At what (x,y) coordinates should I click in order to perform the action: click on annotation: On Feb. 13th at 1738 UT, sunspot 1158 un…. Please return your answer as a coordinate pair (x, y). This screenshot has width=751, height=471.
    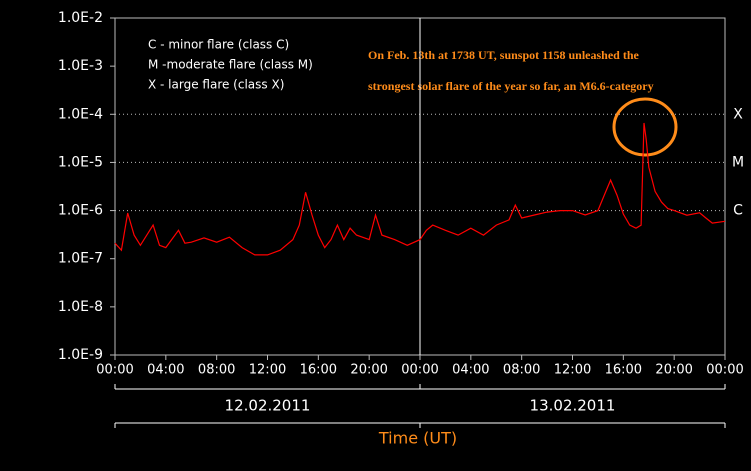
    Looking at the image, I should click on (504, 55).